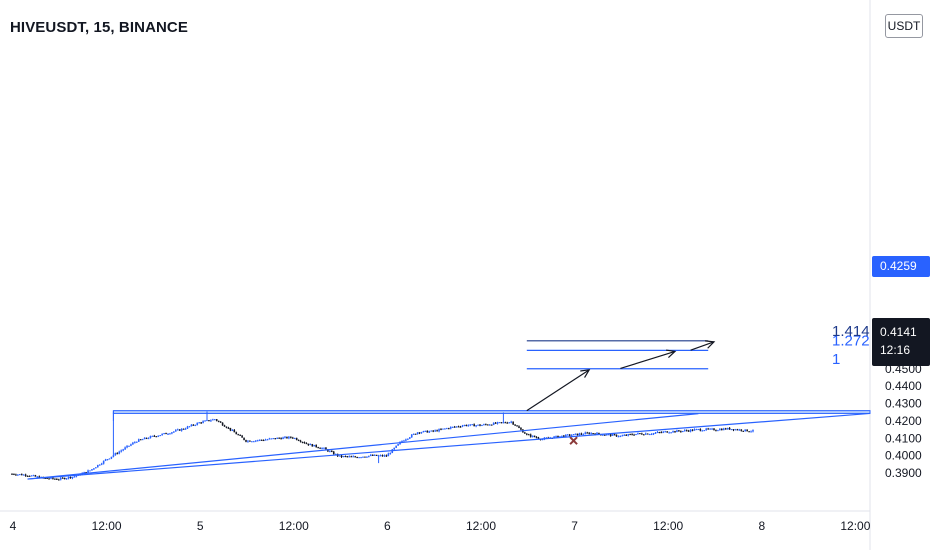 This screenshot has width=932, height=550. What do you see at coordinates (585, 373) in the screenshot?
I see `arrow-head` at bounding box center [585, 373].